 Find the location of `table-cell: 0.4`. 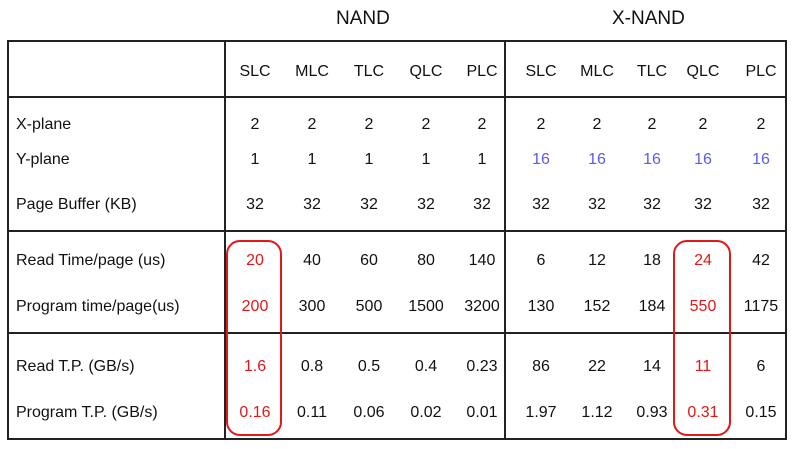

table-cell: 0.4 is located at coordinates (426, 366).